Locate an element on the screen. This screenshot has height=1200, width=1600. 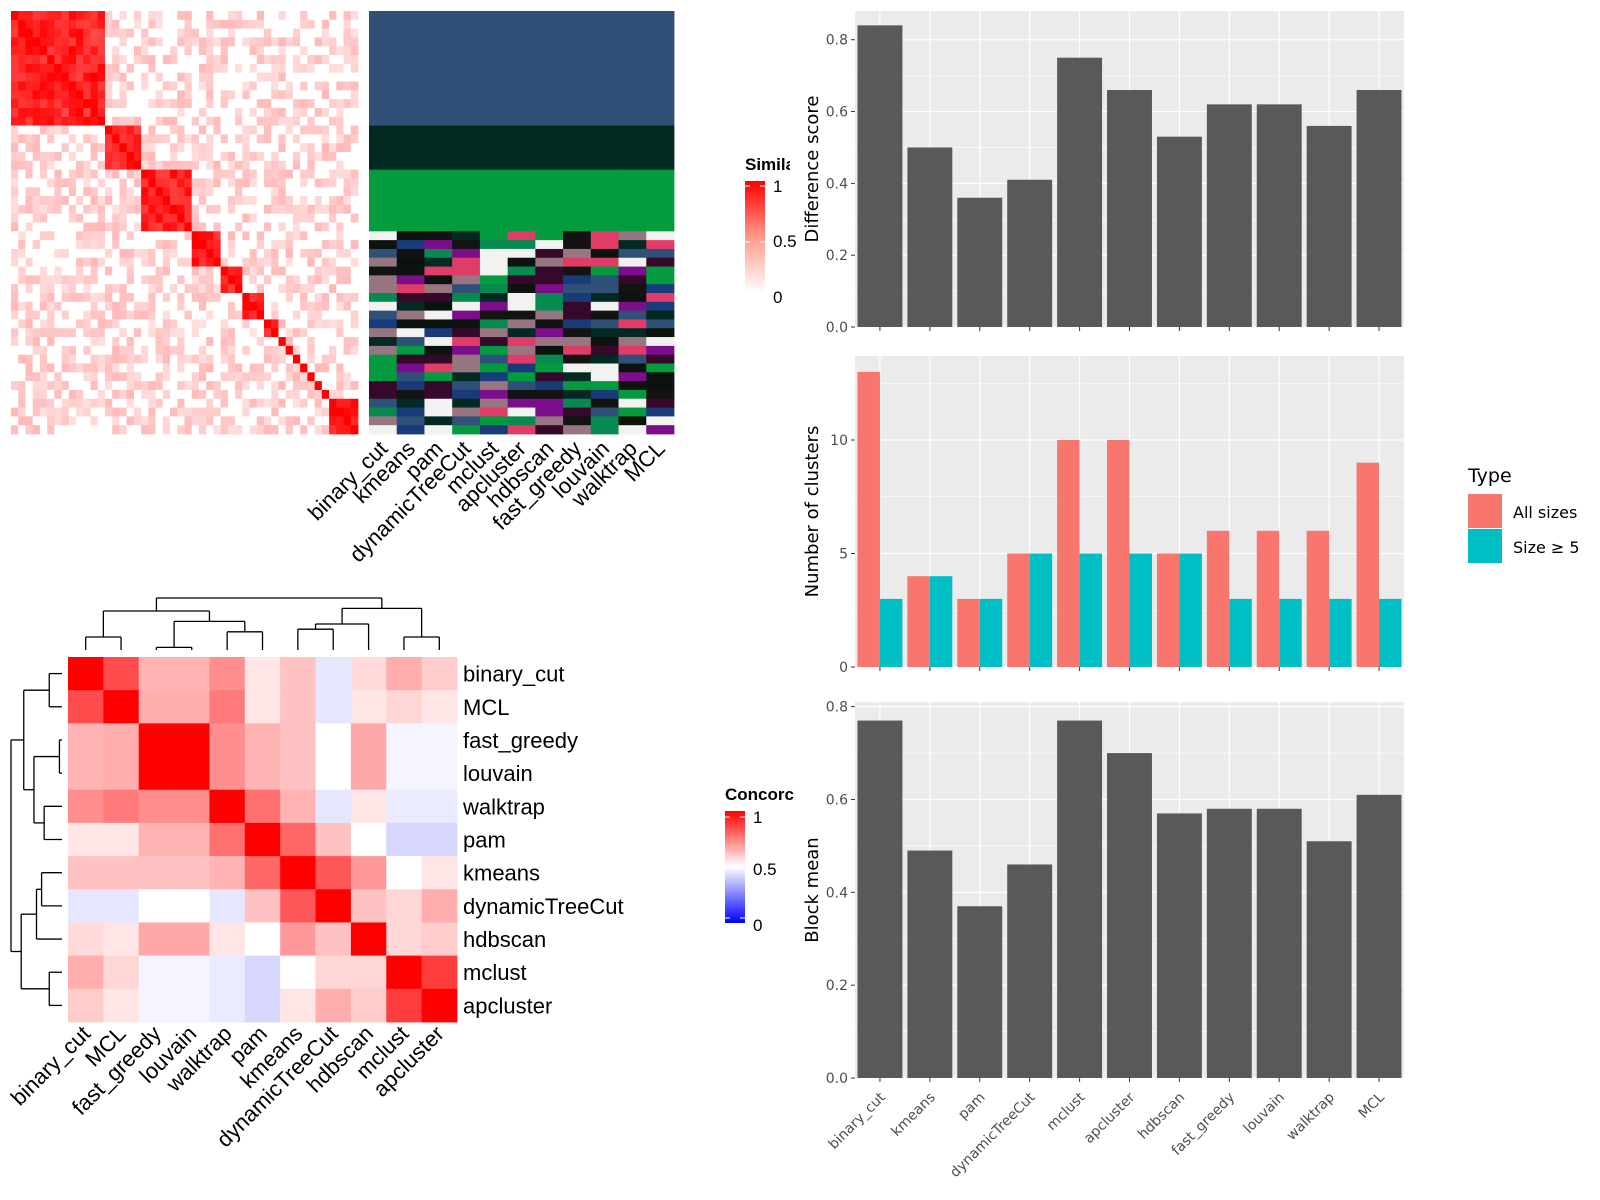
concordance-legend: Concorc 1 0.5 0 is located at coordinates (759, 860).